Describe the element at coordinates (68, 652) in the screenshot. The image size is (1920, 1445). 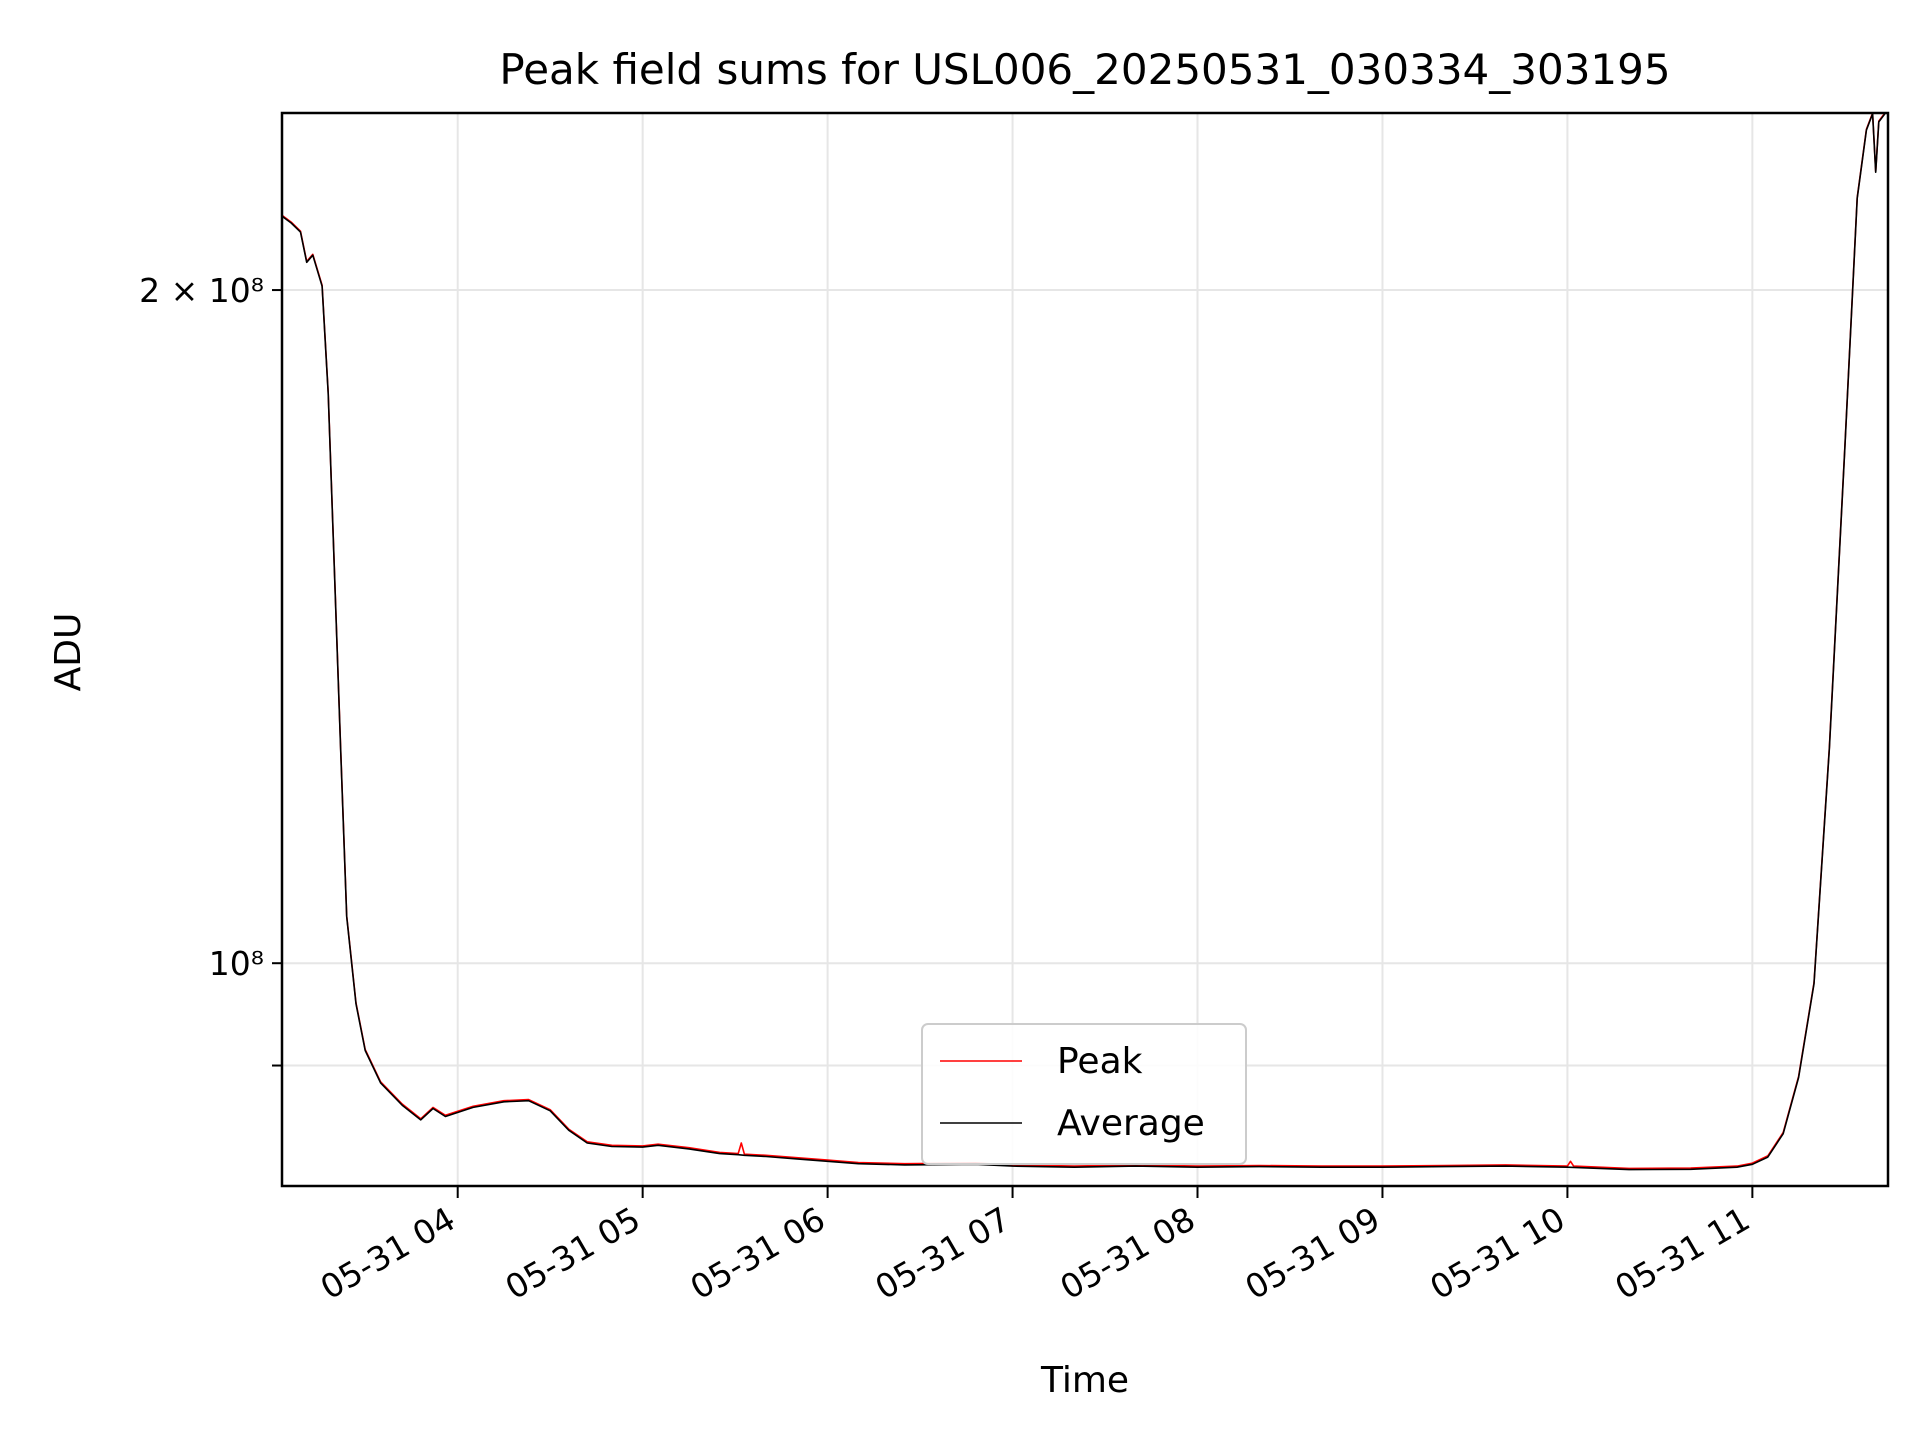
I see `y-axis-label: ADU` at that location.